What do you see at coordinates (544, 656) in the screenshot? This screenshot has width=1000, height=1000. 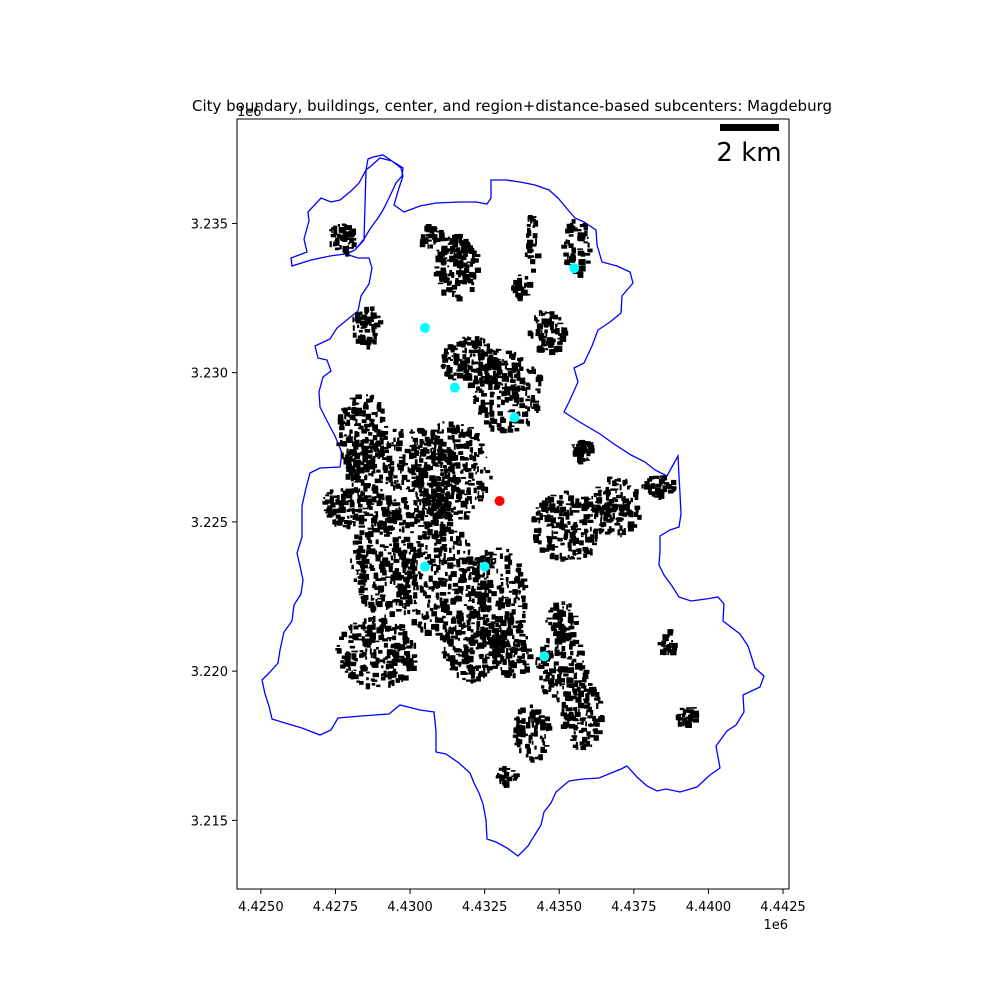 I see `subcenter-marker` at bounding box center [544, 656].